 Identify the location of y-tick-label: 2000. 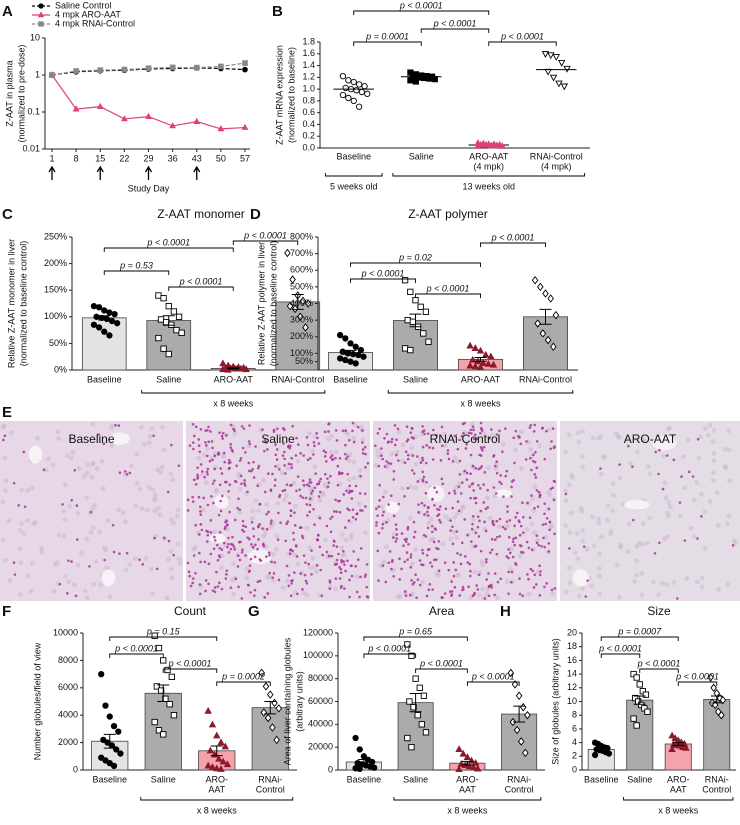
(68, 742).